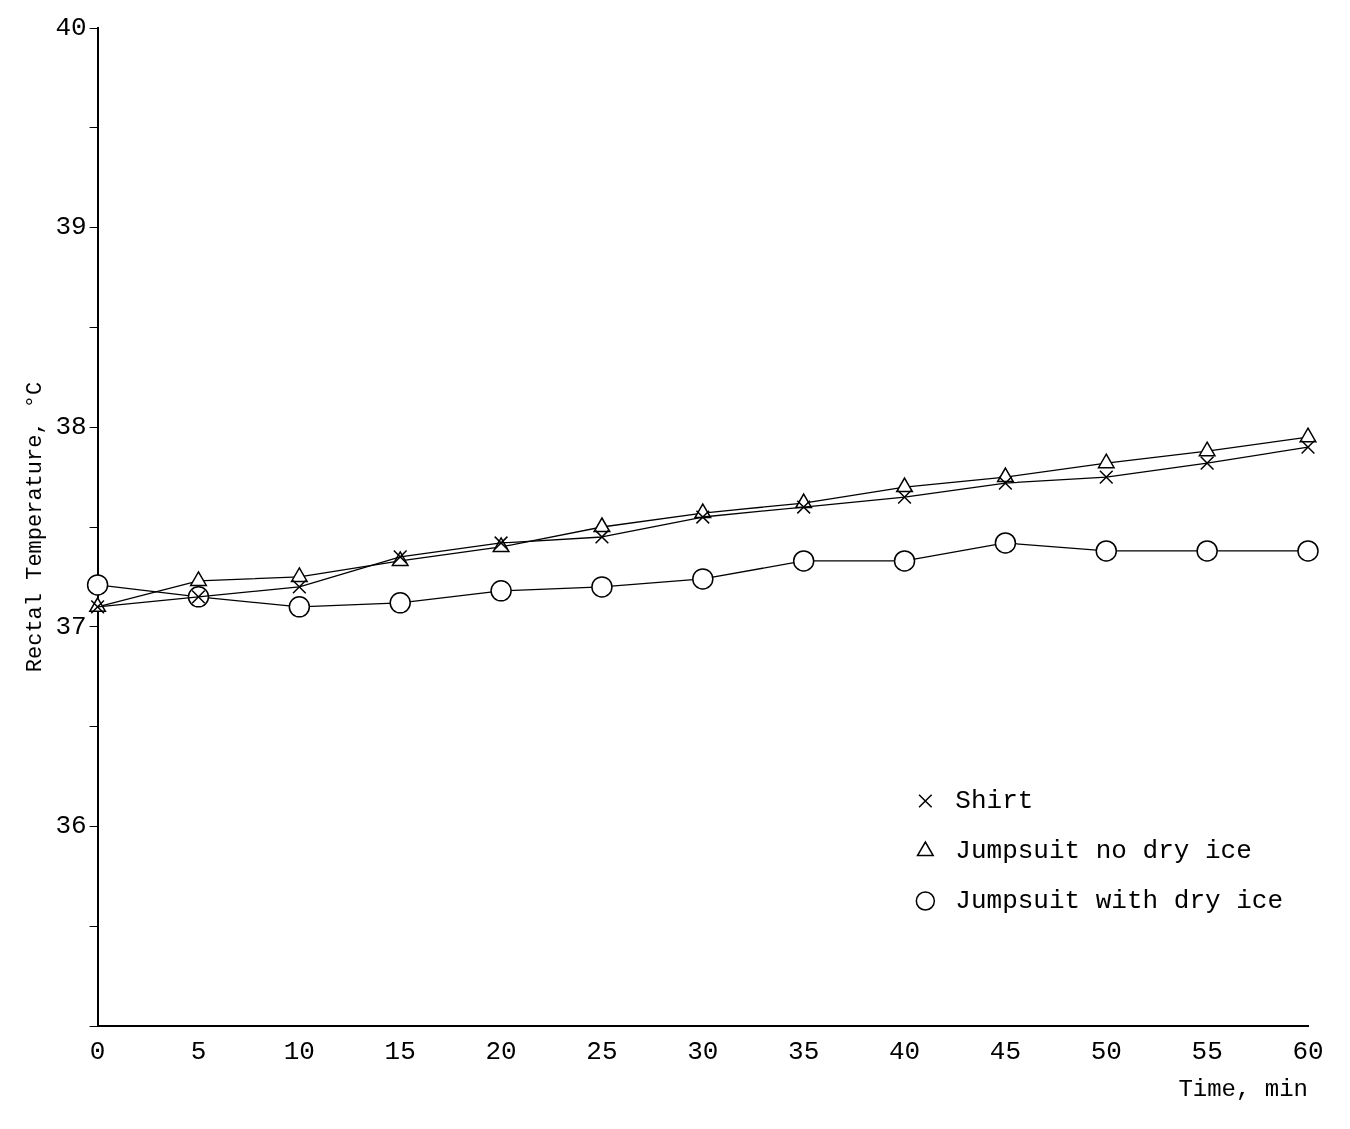 This screenshot has width=1350, height=1129. Describe the element at coordinates (36, 527) in the screenshot. I see `y-axis-title: Rectal Temperature, °C` at that location.